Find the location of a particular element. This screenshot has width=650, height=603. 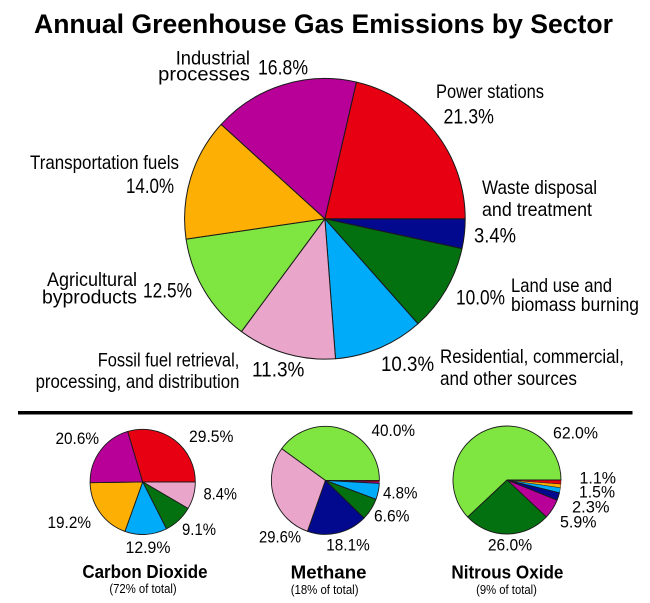

svg-text: Carbon Dioxide is located at coordinates (144, 571).